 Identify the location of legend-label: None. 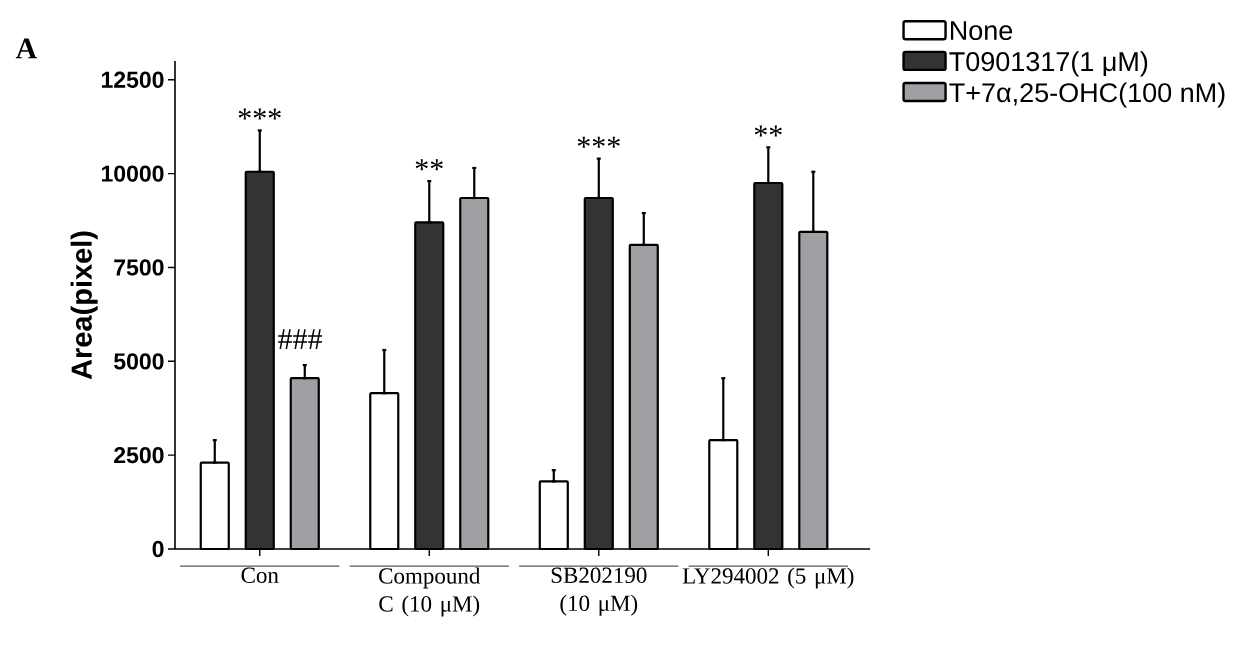
(981, 31).